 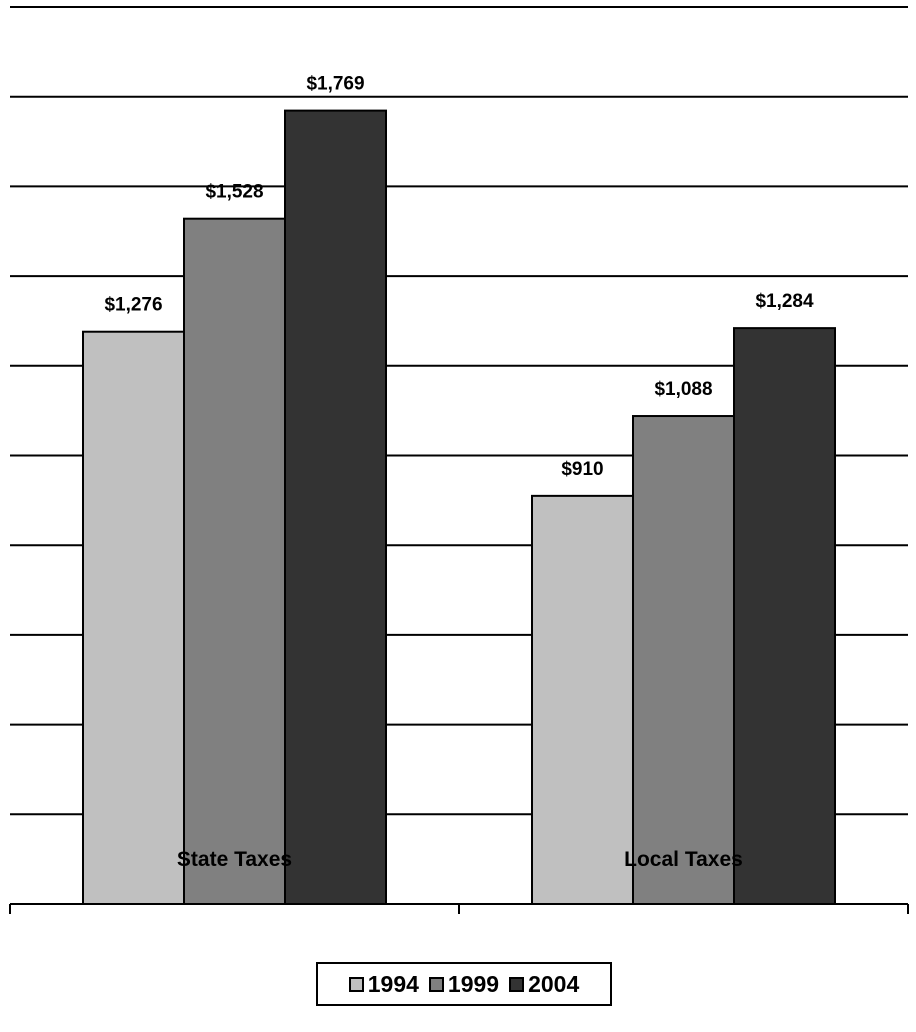 I want to click on legend-swatch-1994, so click(x=356, y=984).